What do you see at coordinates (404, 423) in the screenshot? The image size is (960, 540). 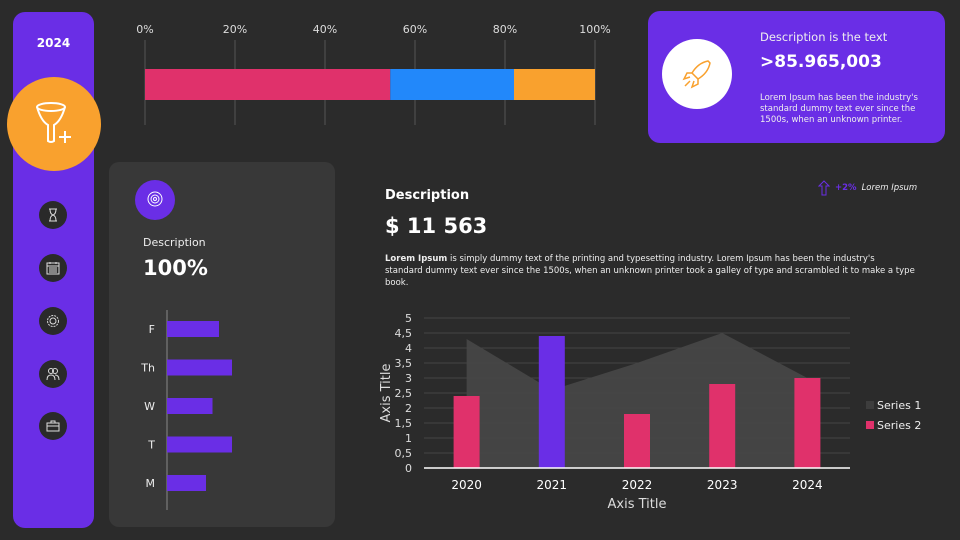 I see `y-tick-label: 1,5` at bounding box center [404, 423].